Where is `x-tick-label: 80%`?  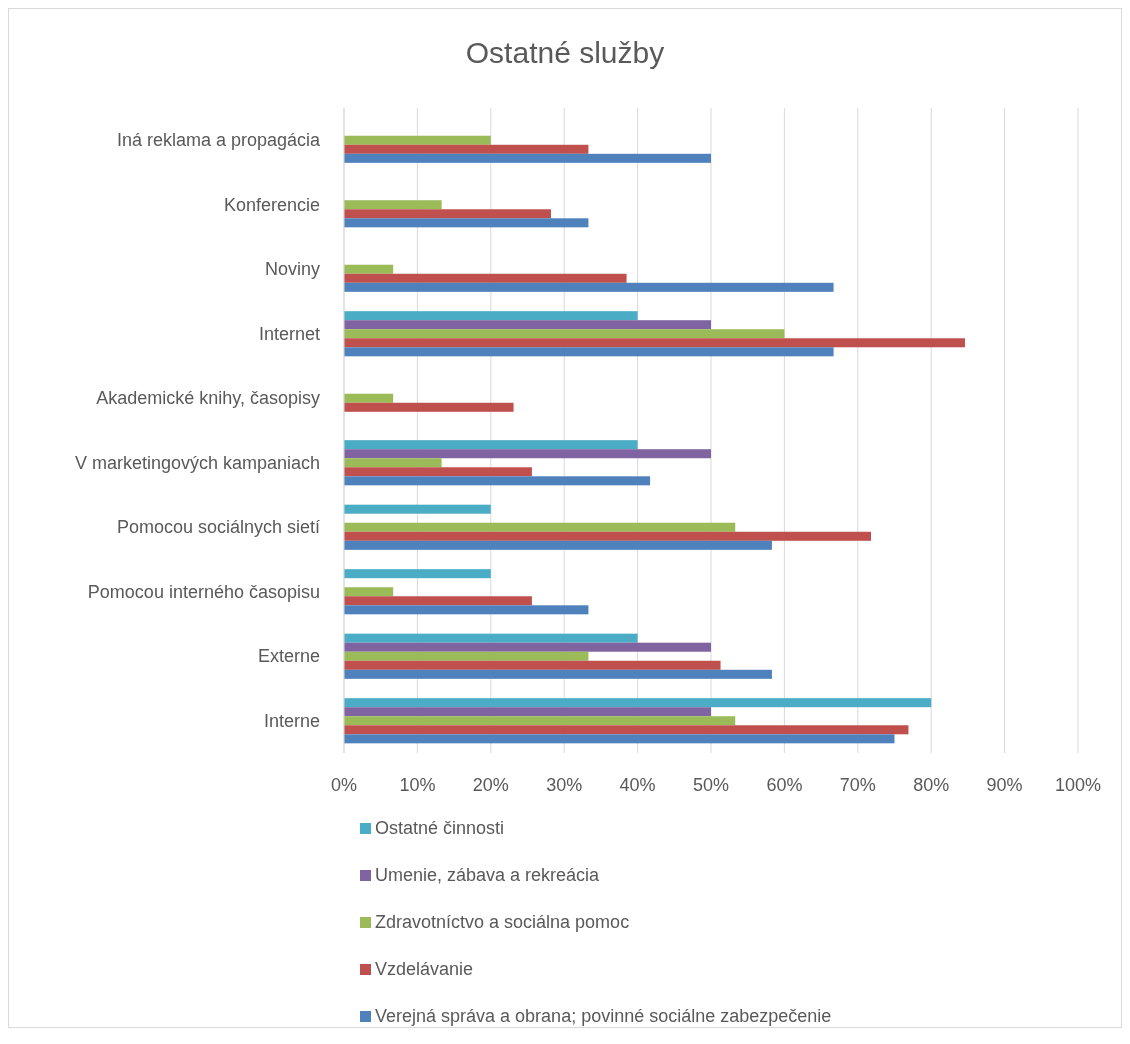
x-tick-label: 80% is located at coordinates (931, 785).